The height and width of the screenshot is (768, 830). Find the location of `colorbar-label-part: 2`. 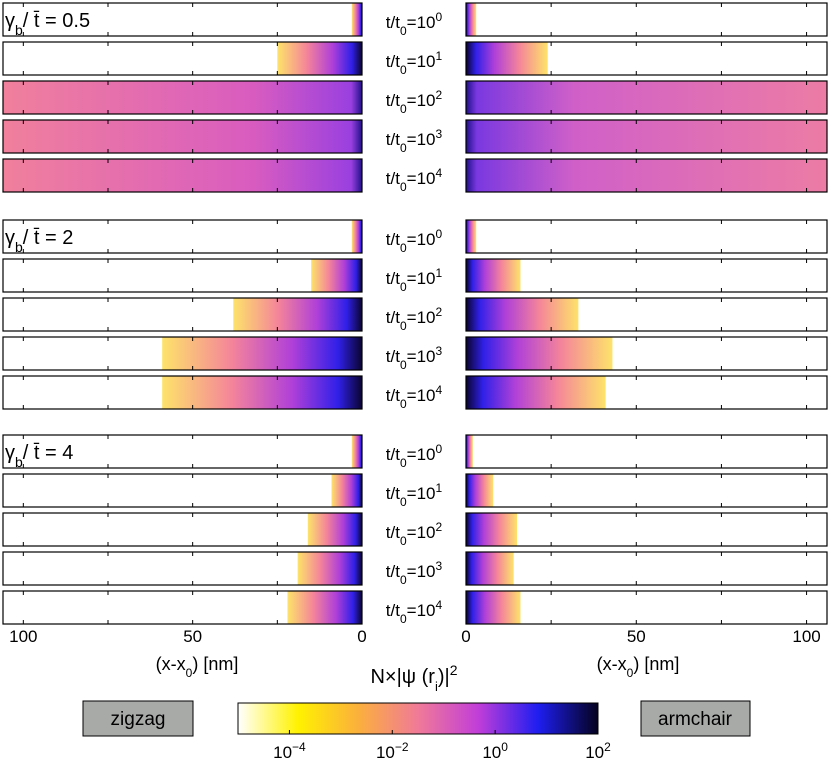

colorbar-label-part: 2 is located at coordinates (454, 670).